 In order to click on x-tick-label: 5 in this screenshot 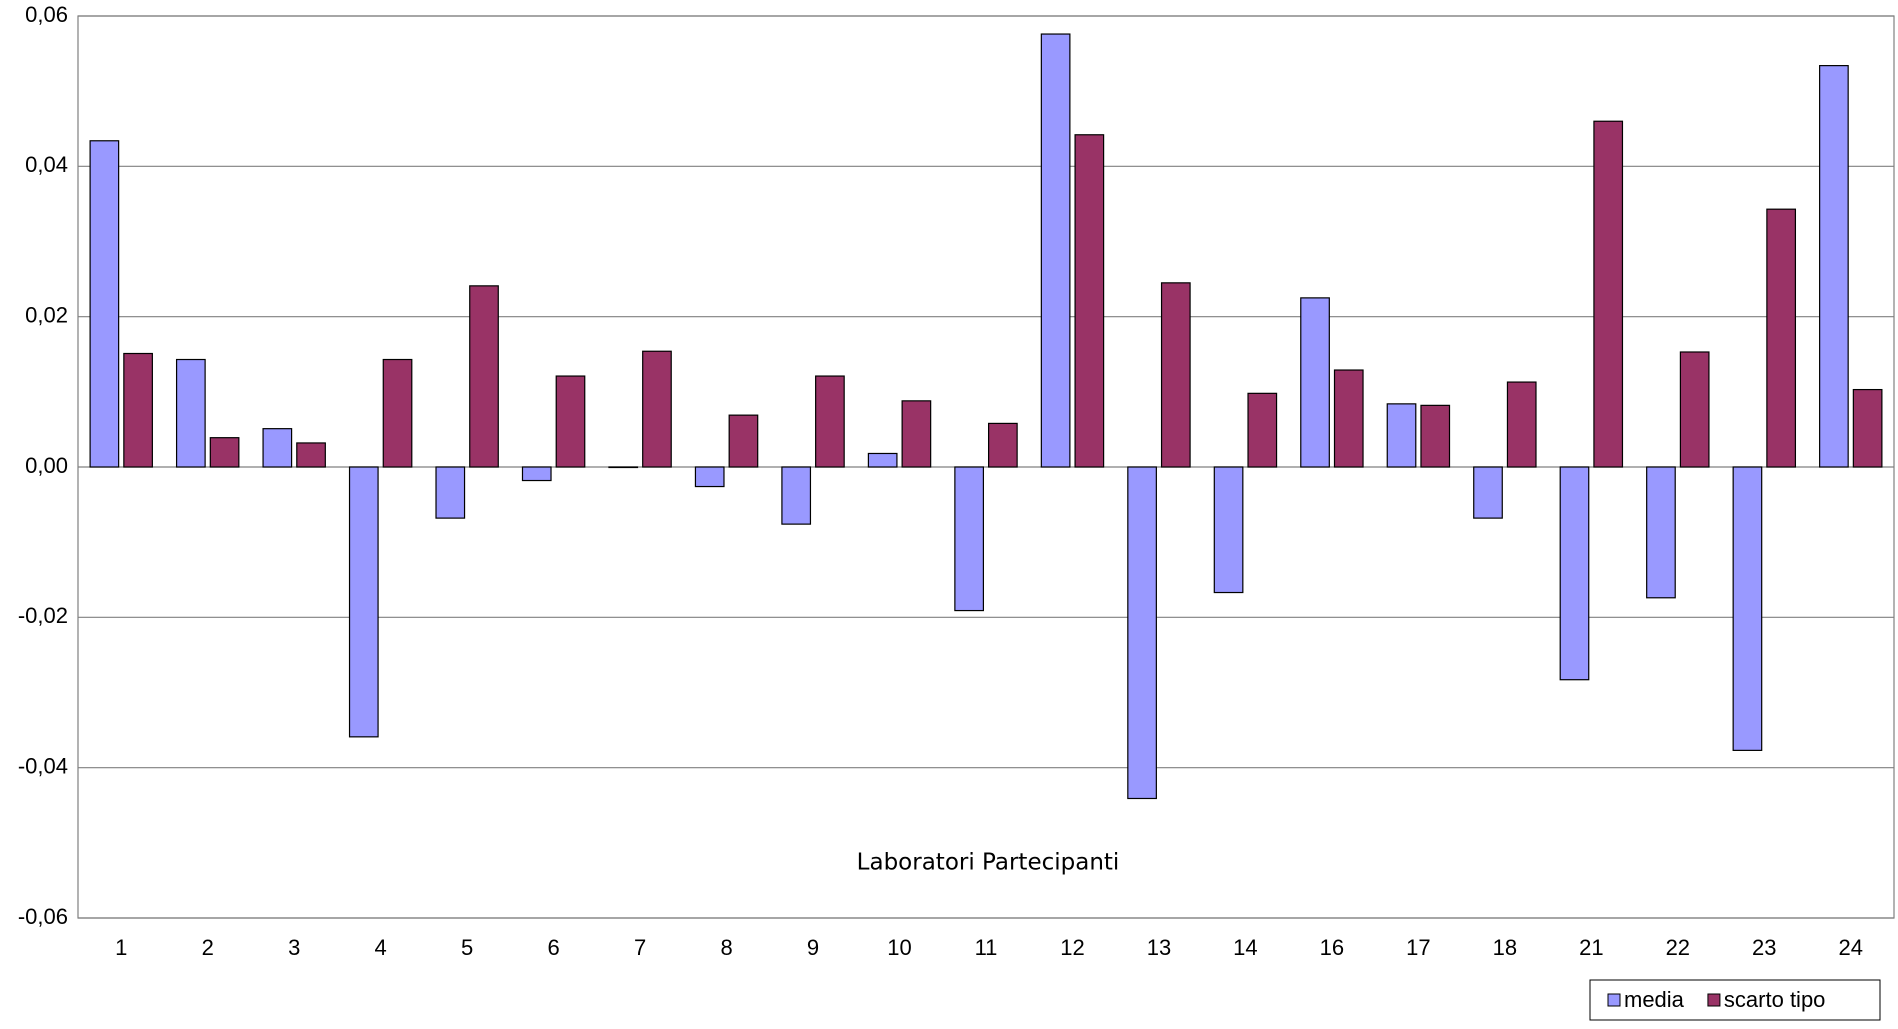, I will do `click(467, 947)`.